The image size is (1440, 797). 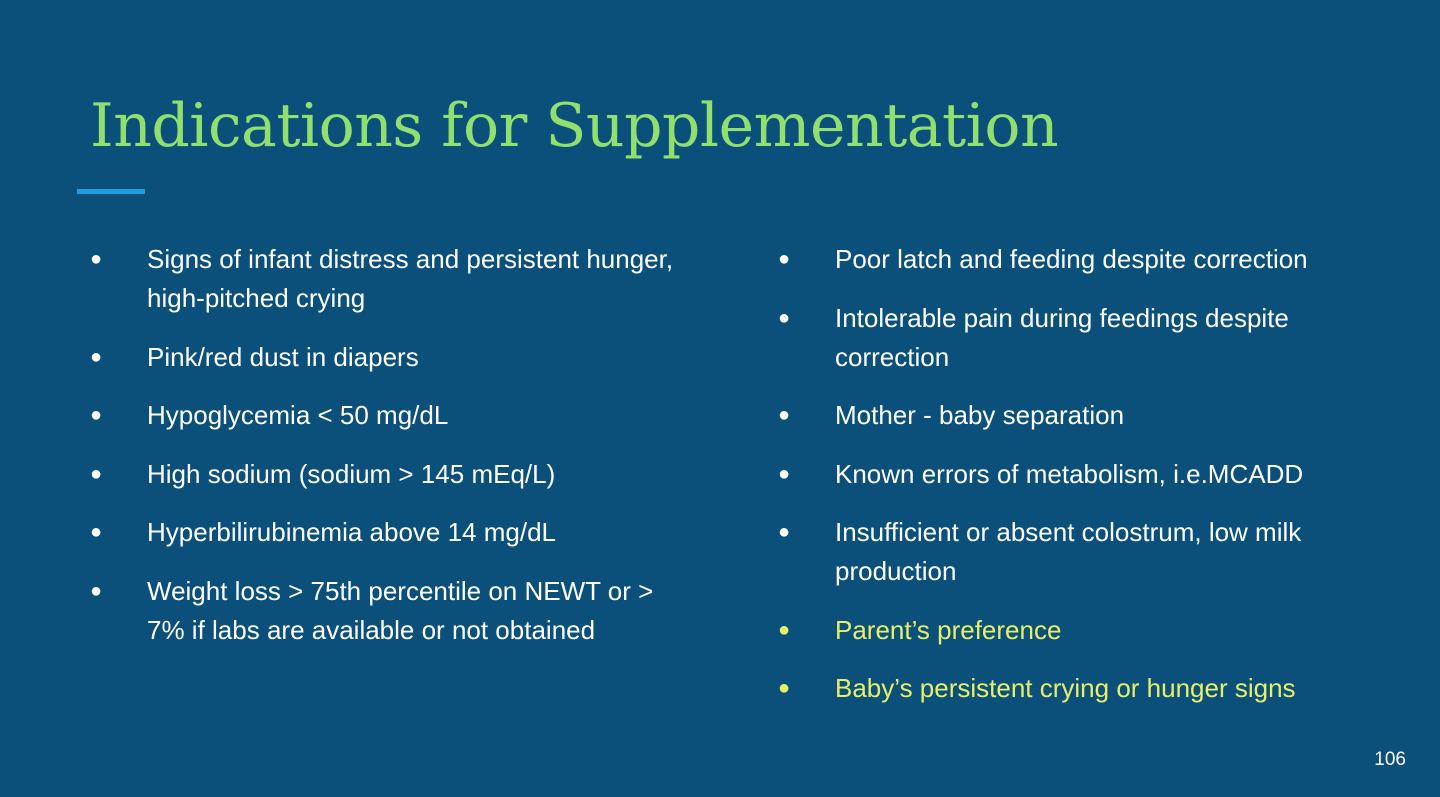 What do you see at coordinates (1065, 688) in the screenshot?
I see `bullet-text: Baby’s persistent crying or hunger signs` at bounding box center [1065, 688].